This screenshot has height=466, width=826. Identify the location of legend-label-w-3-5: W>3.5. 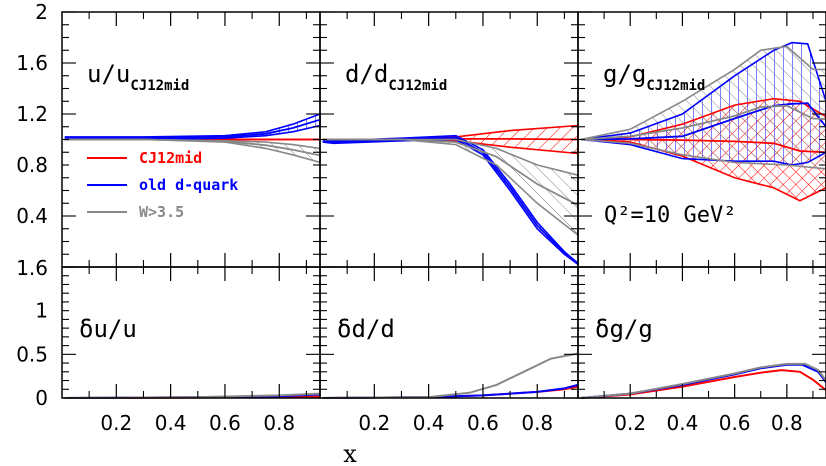
(161, 212).